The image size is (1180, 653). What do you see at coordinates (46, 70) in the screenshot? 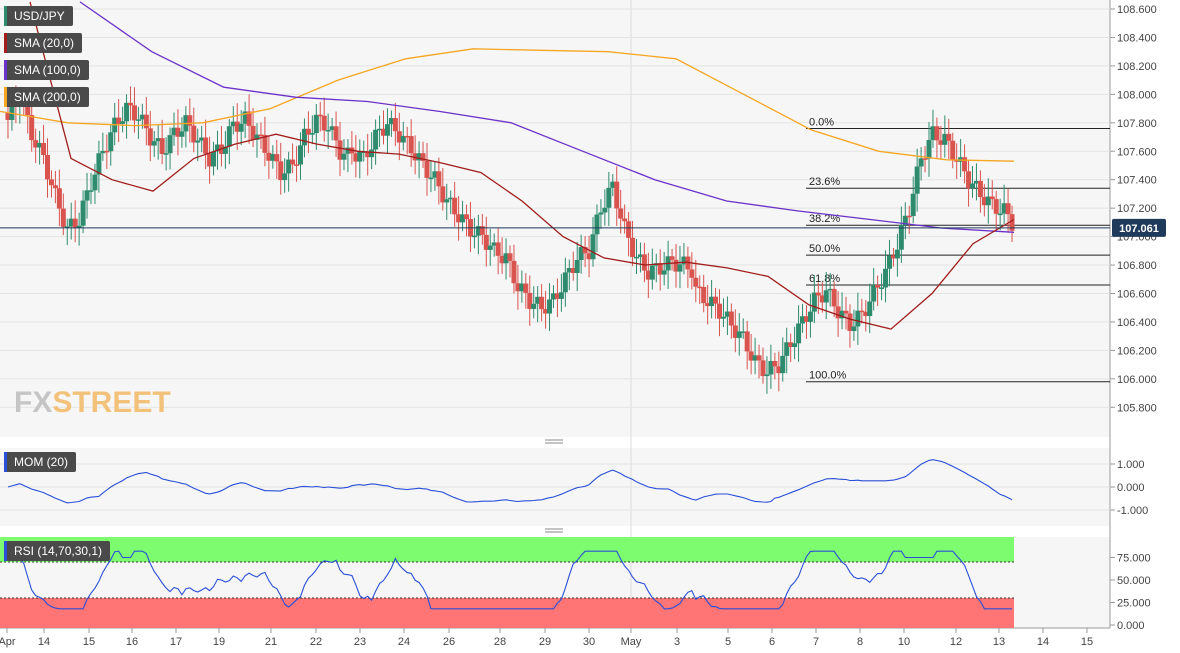
I see `sma100-label: SMA (100,0)` at bounding box center [46, 70].